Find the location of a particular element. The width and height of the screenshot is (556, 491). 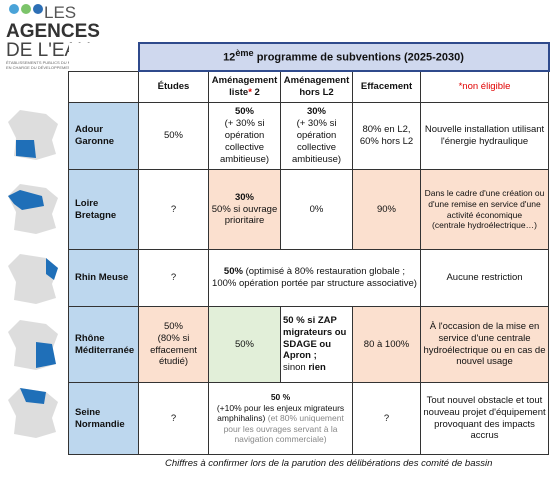

header-part: Aménagement liste is located at coordinates (244, 86).